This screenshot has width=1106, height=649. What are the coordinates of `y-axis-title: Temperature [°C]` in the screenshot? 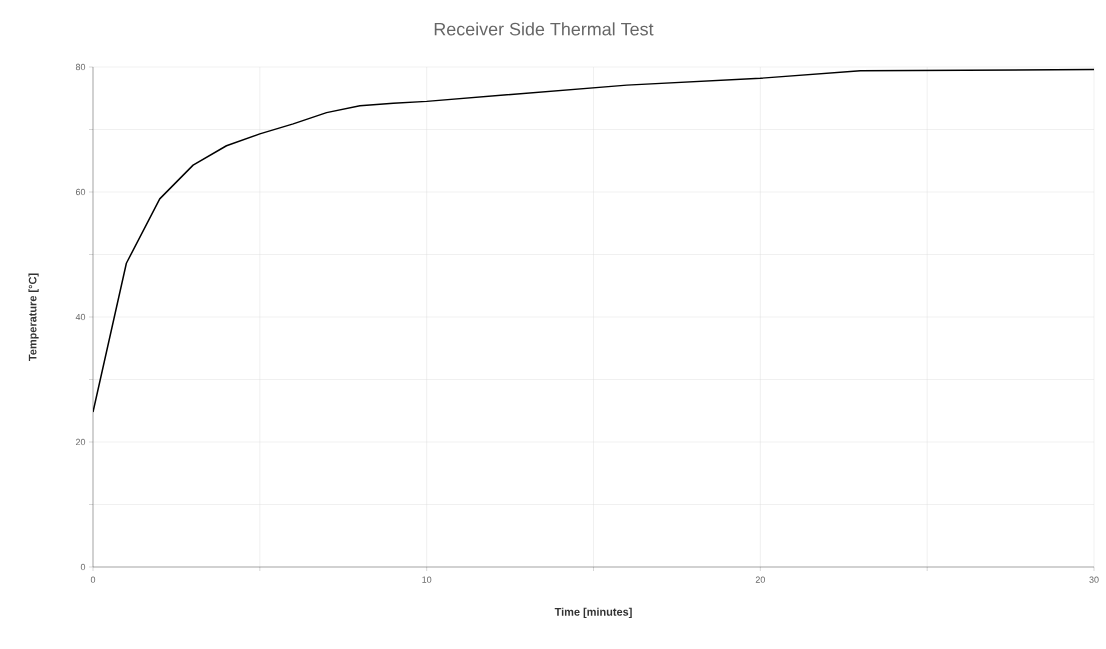 It's located at (33, 317).